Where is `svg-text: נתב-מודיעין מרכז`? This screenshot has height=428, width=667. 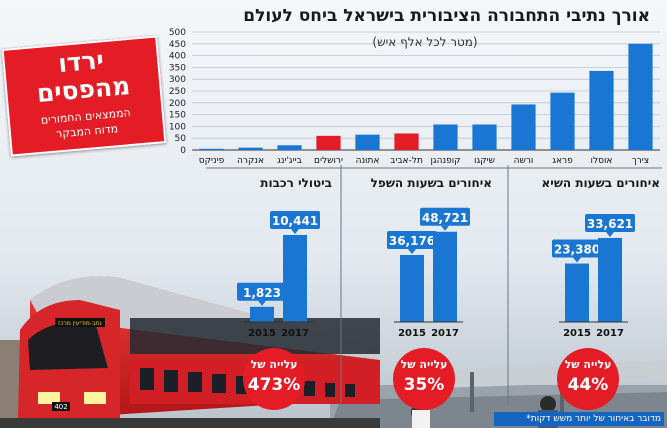 svg-text: נתב-מודיעין מרכז is located at coordinates (80, 323).